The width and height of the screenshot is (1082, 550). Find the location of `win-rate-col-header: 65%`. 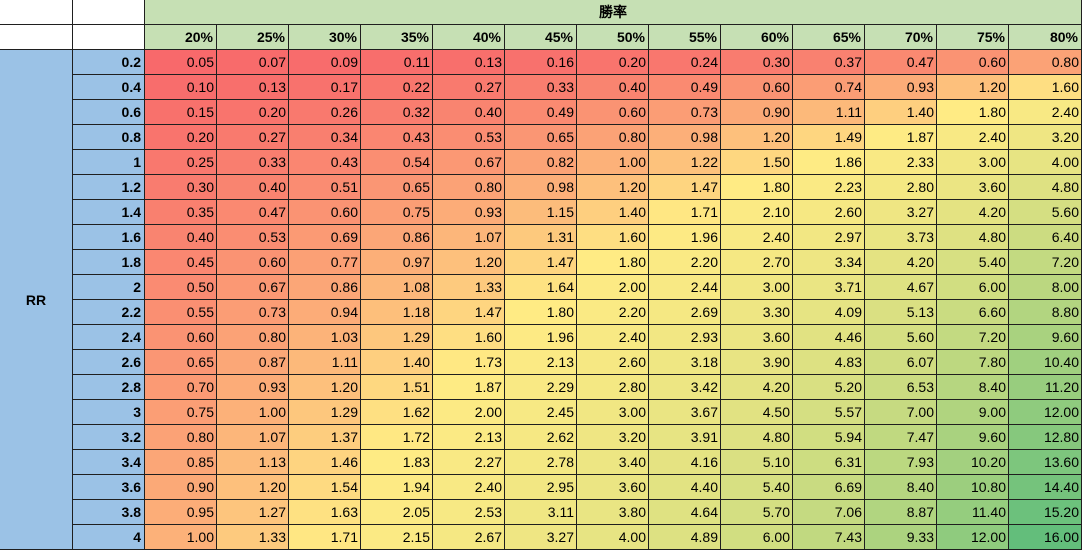

win-rate-col-header: 65% is located at coordinates (829, 37).